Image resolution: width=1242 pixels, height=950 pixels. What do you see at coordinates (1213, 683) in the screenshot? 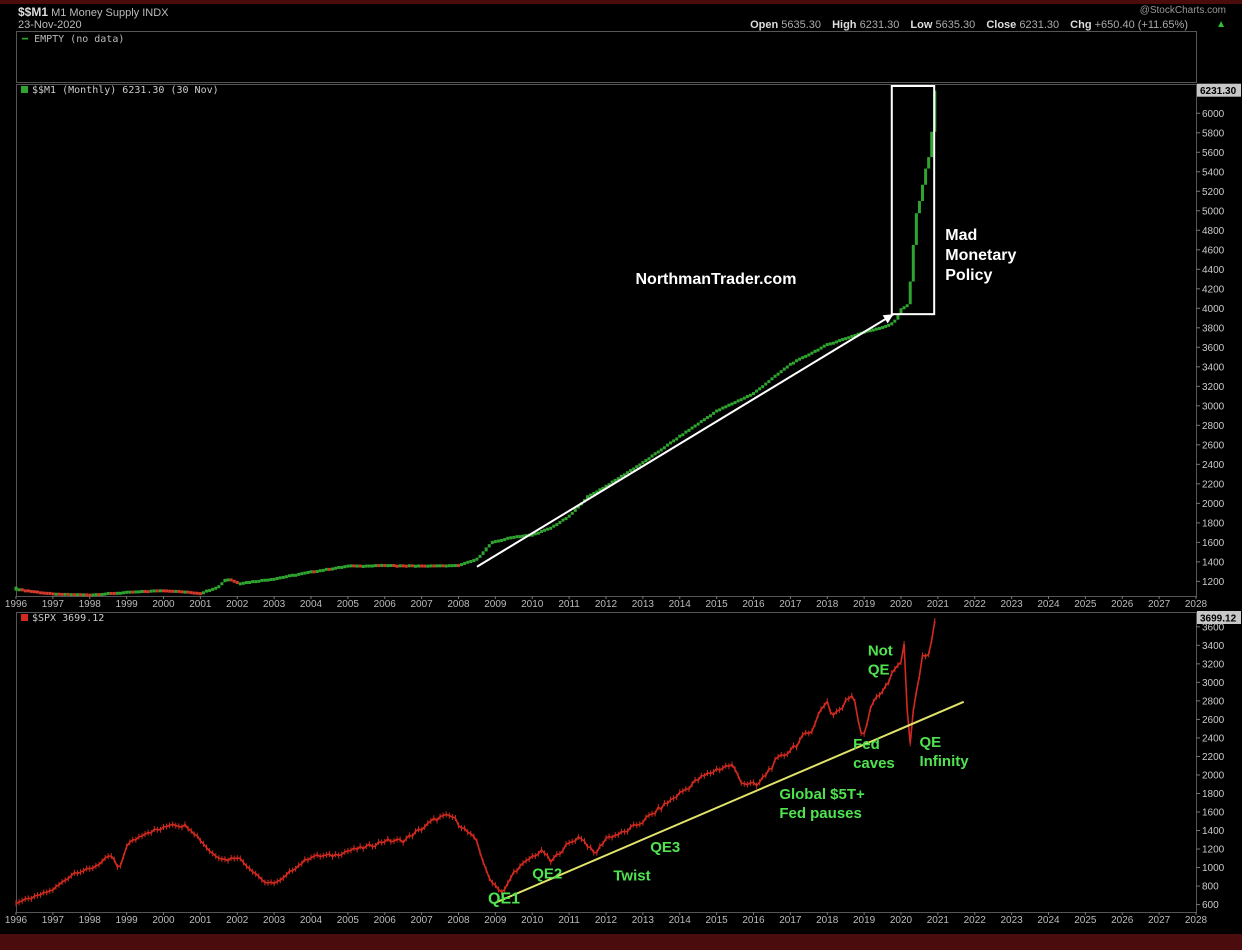
I see `y-tick-label: 3000` at bounding box center [1213, 683].